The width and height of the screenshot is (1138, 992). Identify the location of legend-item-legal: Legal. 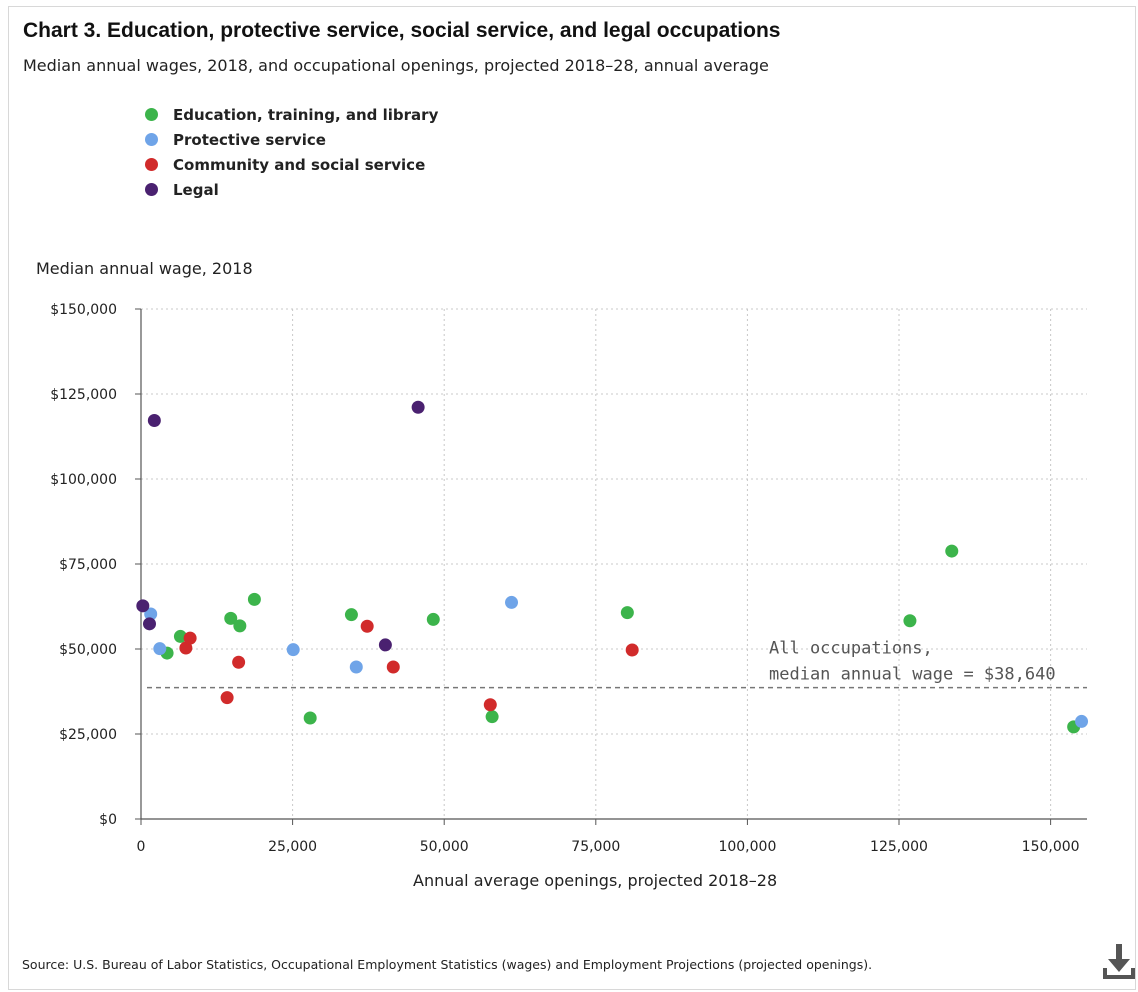
(291, 189).